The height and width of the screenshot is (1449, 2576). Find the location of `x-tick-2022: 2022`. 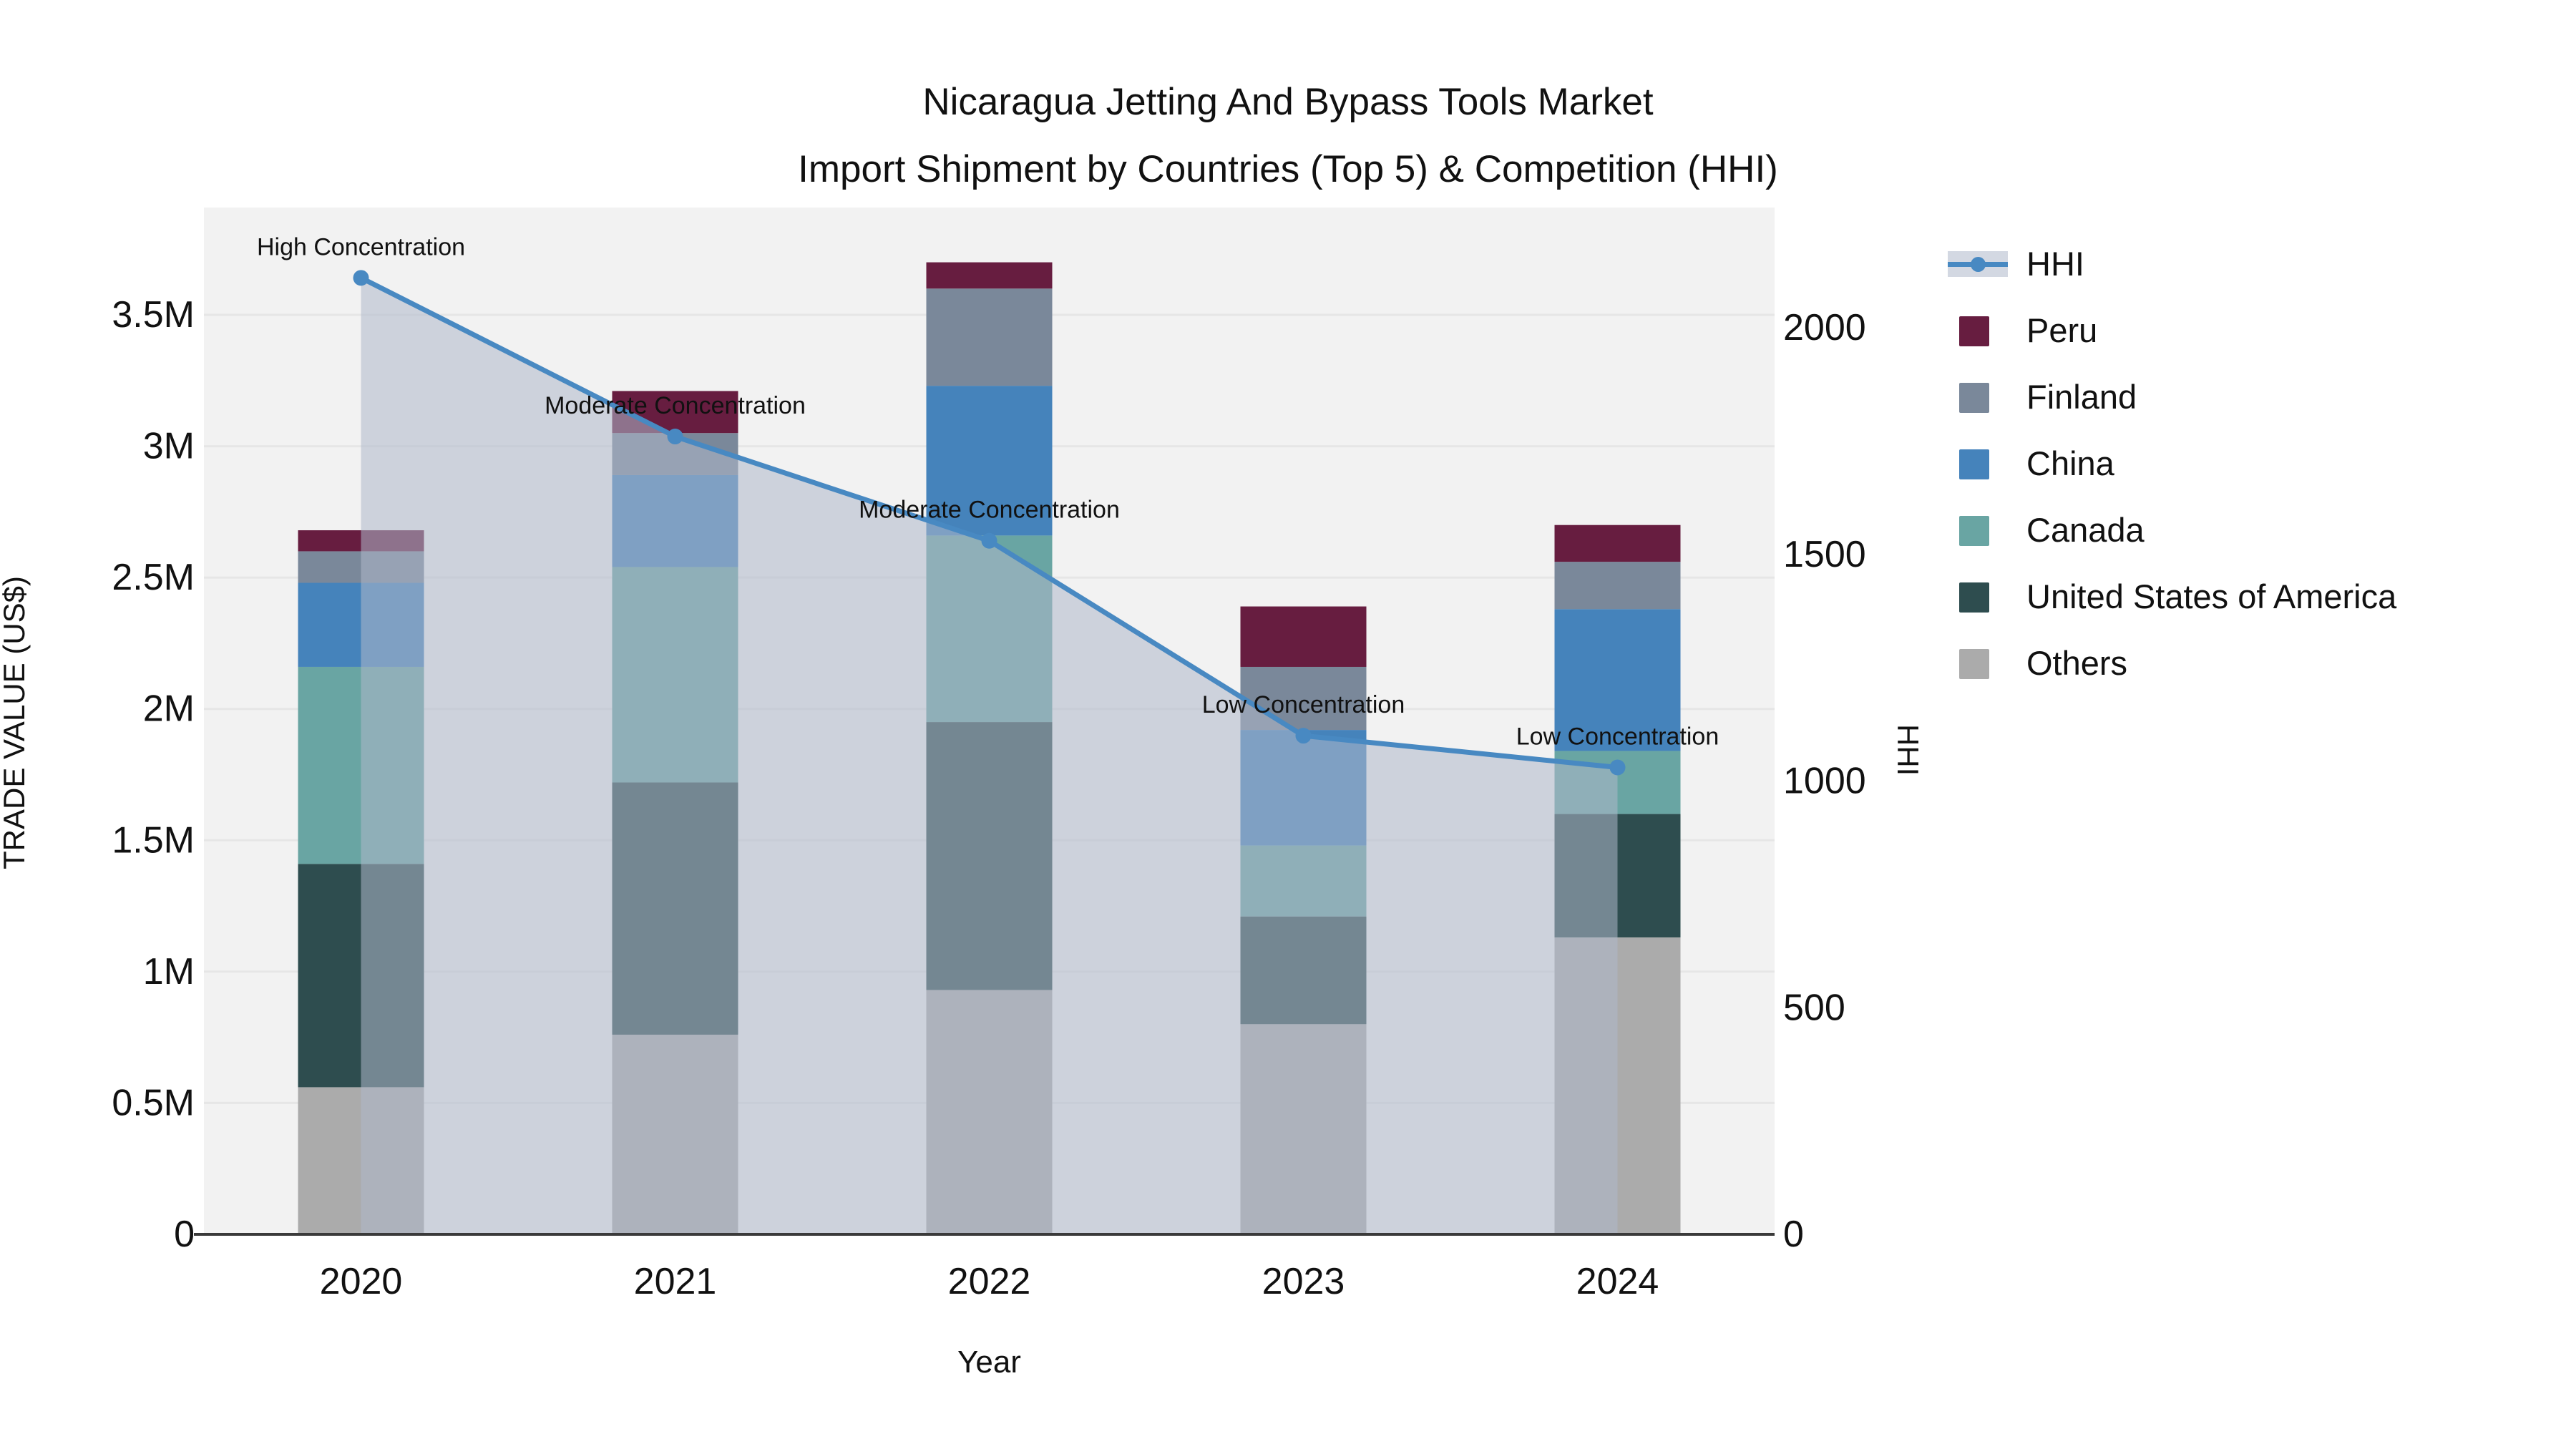

x-tick-2022: 2022 is located at coordinates (989, 1281).